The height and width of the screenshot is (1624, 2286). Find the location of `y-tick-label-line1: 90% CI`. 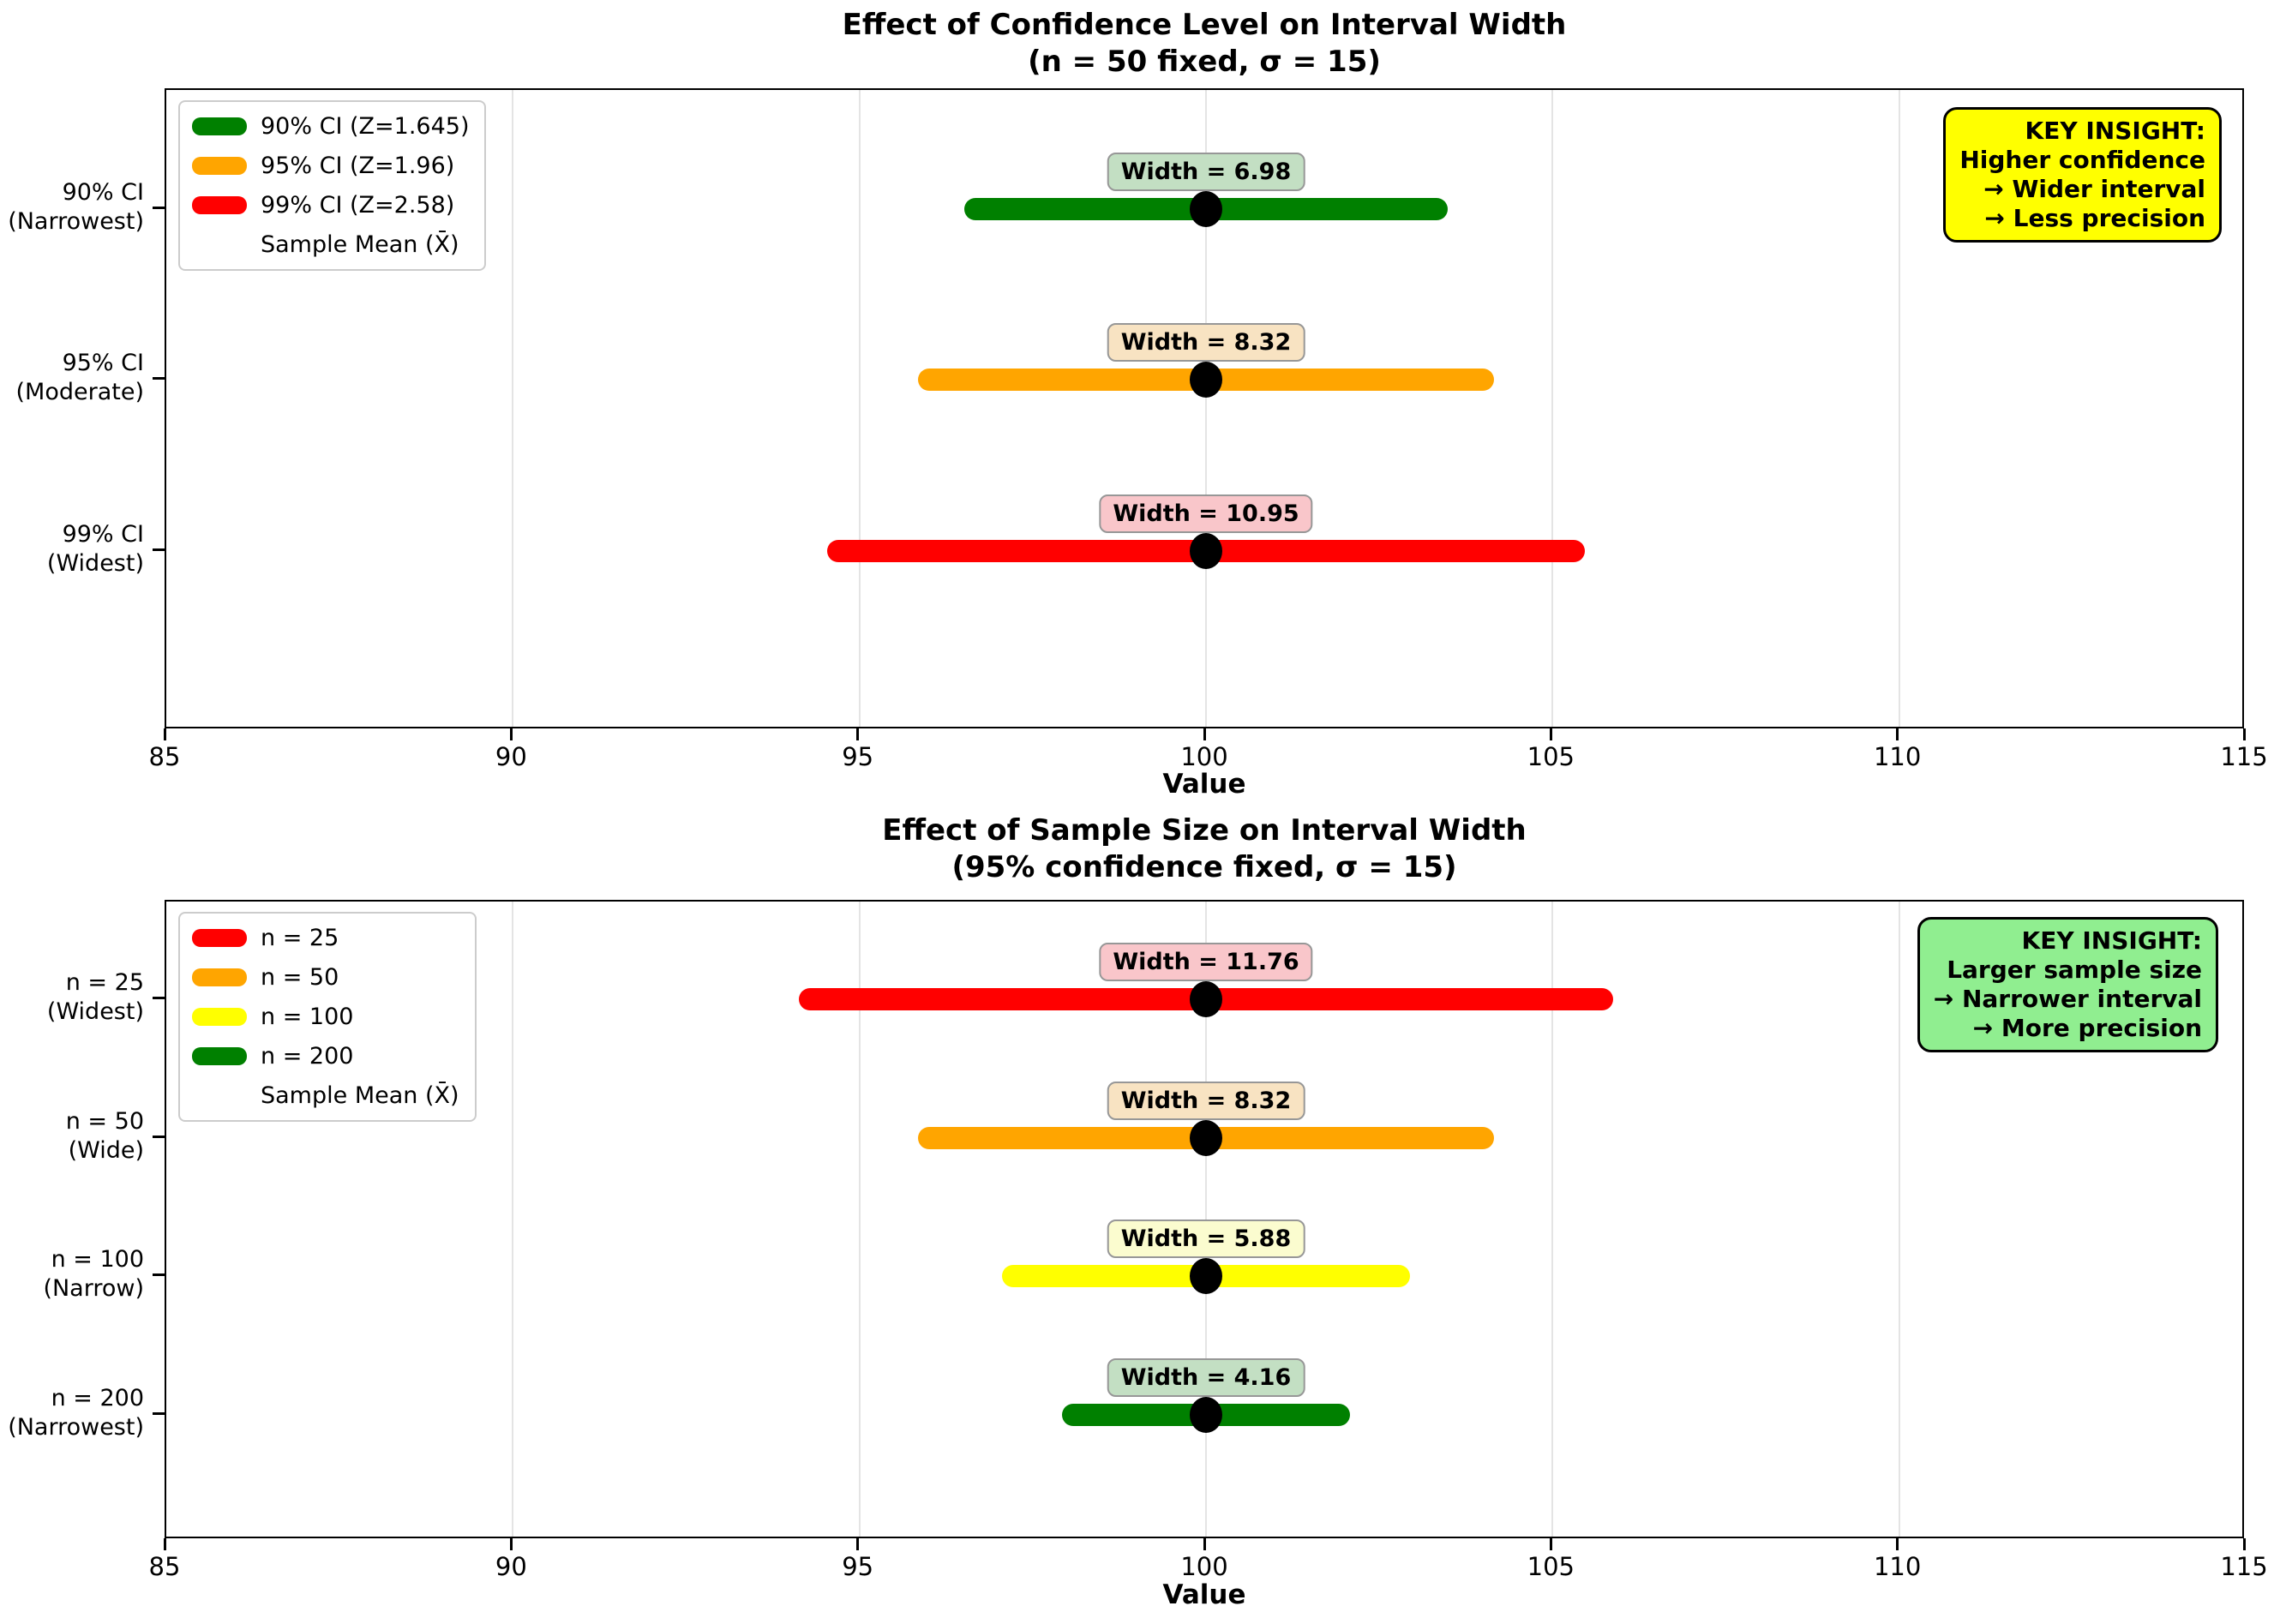

y-tick-label-line1: 90% CI is located at coordinates (103, 192).